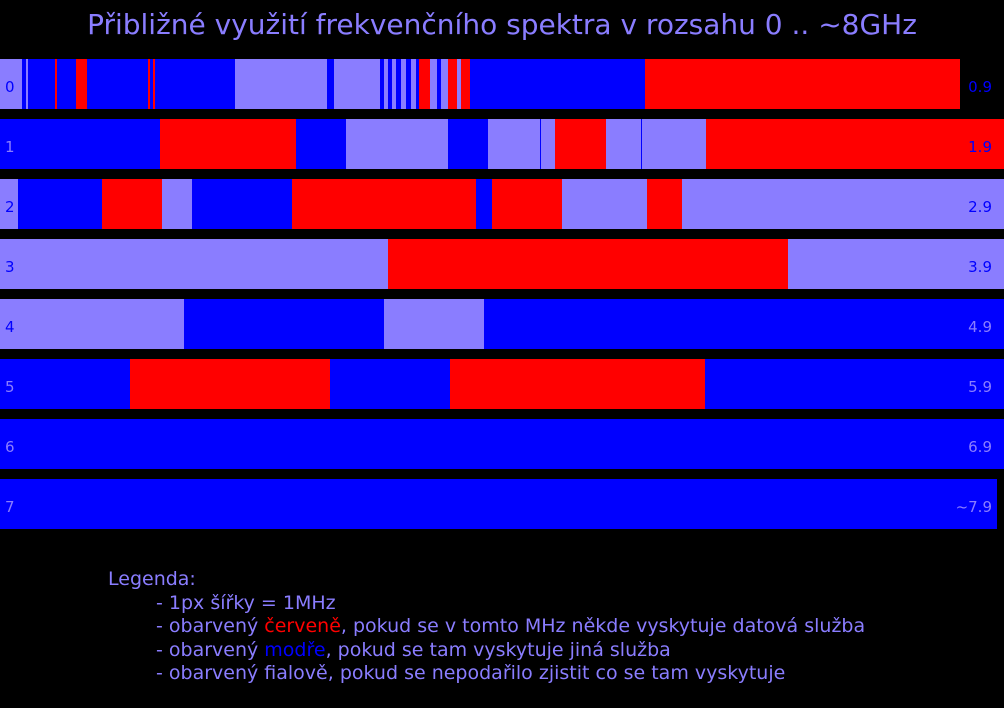 The height and width of the screenshot is (708, 1004). What do you see at coordinates (980, 207) in the screenshot?
I see `row-end-label: 2.9` at bounding box center [980, 207].